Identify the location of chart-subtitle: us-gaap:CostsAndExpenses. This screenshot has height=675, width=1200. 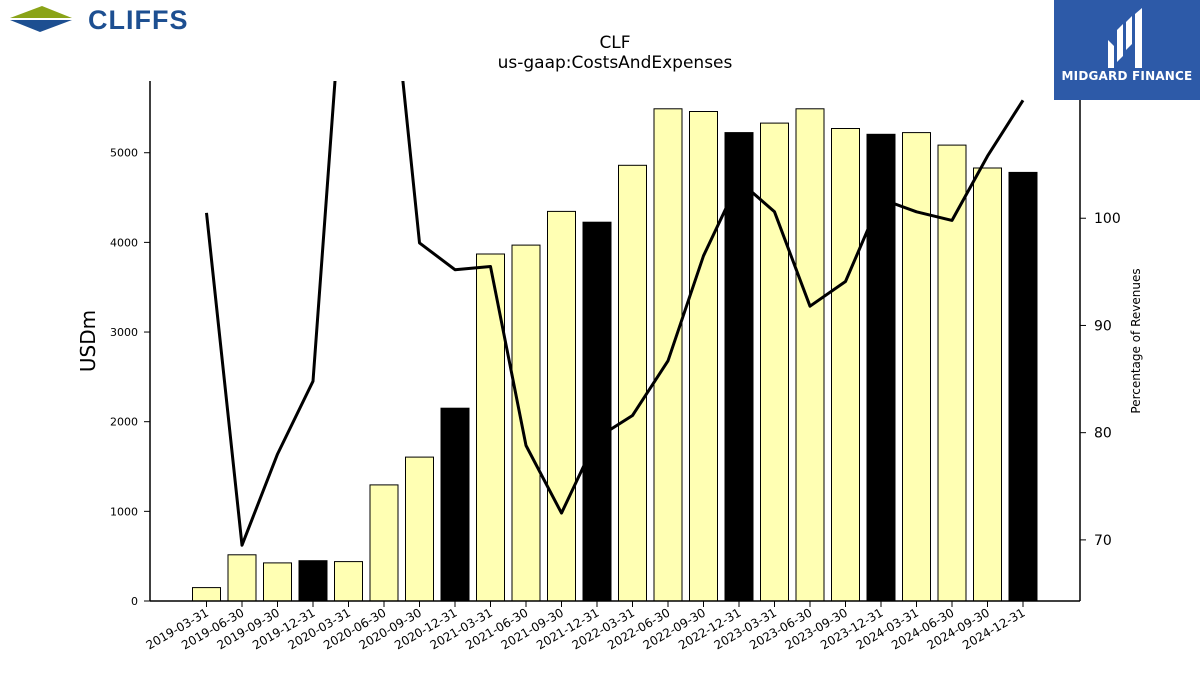
(615, 63).